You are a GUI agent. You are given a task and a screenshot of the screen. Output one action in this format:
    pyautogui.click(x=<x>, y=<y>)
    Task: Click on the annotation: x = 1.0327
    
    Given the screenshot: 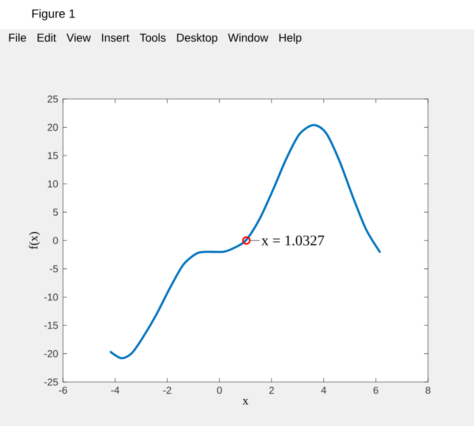 What is the action you would take?
    pyautogui.click(x=292, y=241)
    